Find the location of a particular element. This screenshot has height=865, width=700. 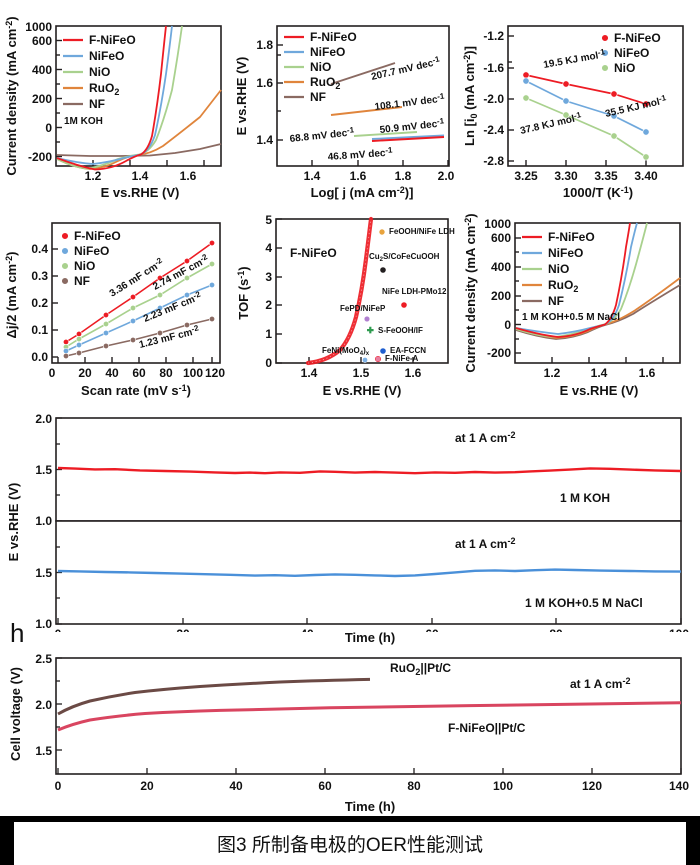

ref-marker-nifeldh is located at coordinates (404, 305).